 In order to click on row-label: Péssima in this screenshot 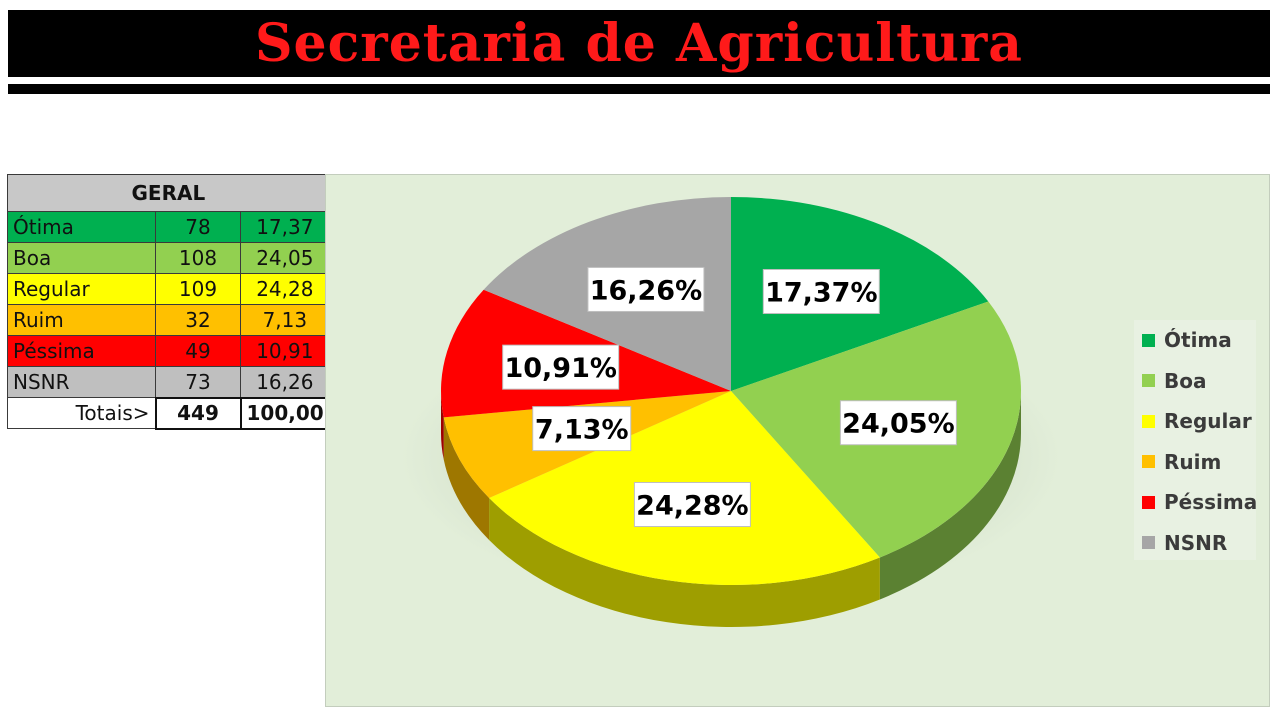, I will do `click(81, 351)`.